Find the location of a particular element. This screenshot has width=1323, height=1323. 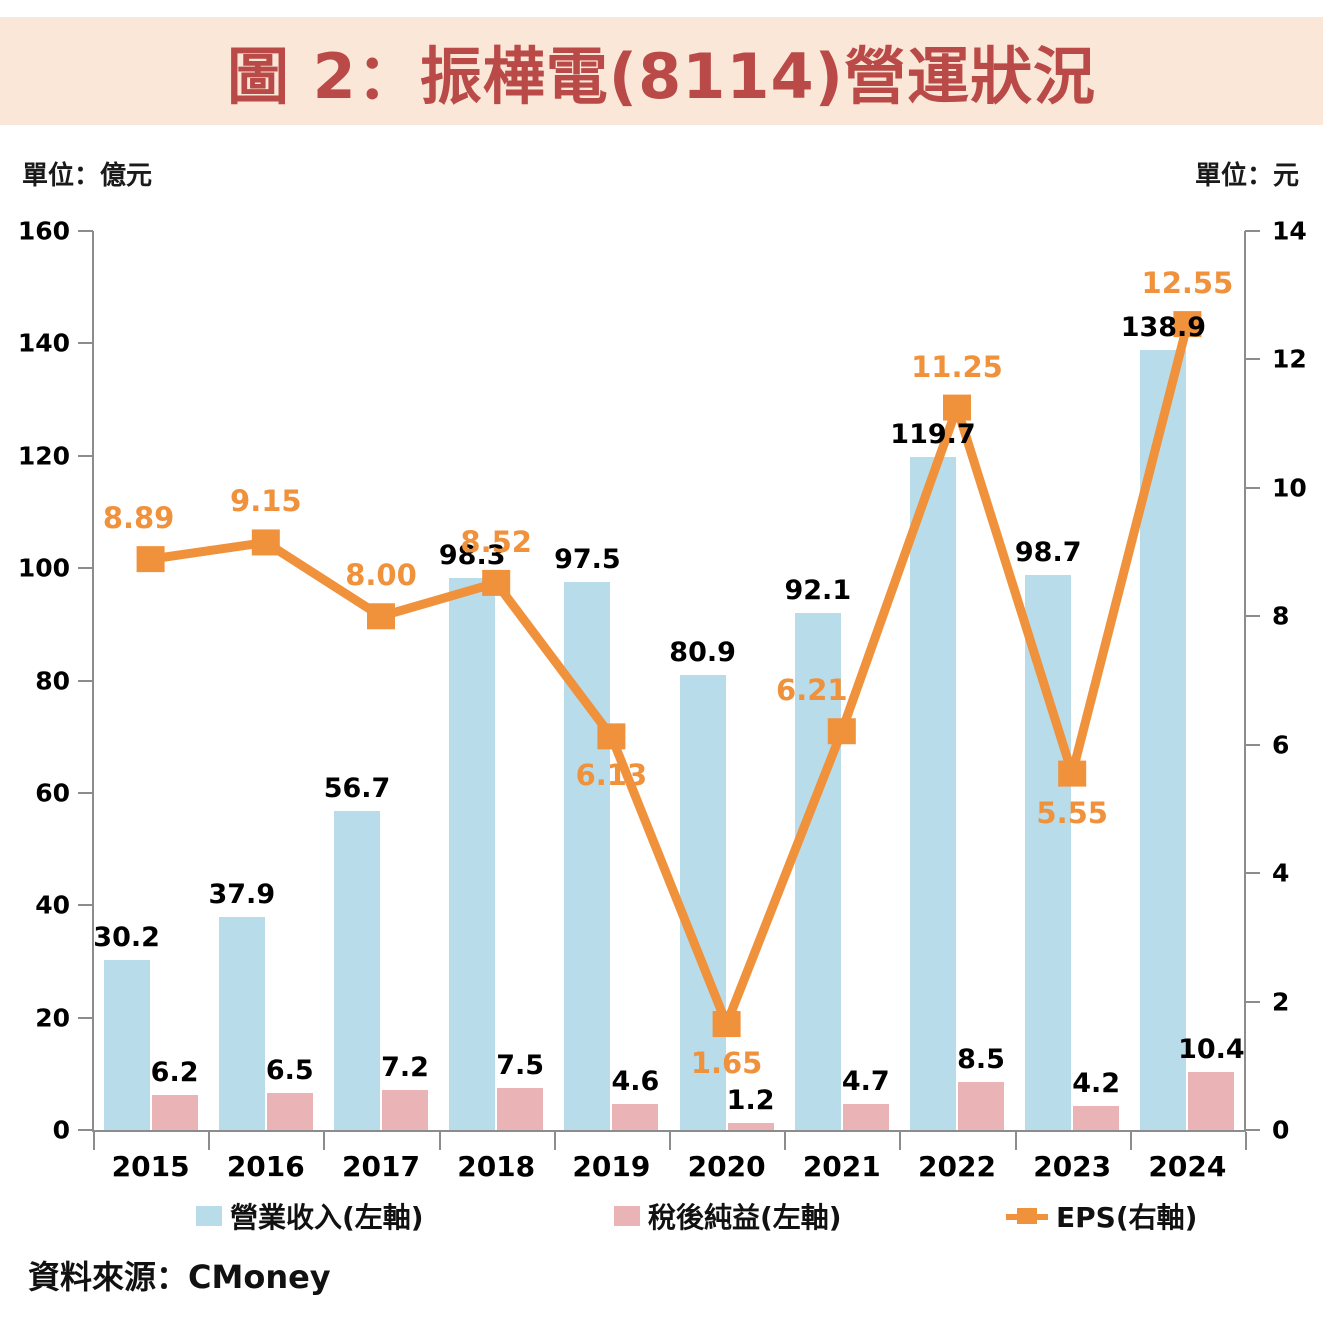

left-axis-unit-label: 單位：億元 is located at coordinates (87, 176).